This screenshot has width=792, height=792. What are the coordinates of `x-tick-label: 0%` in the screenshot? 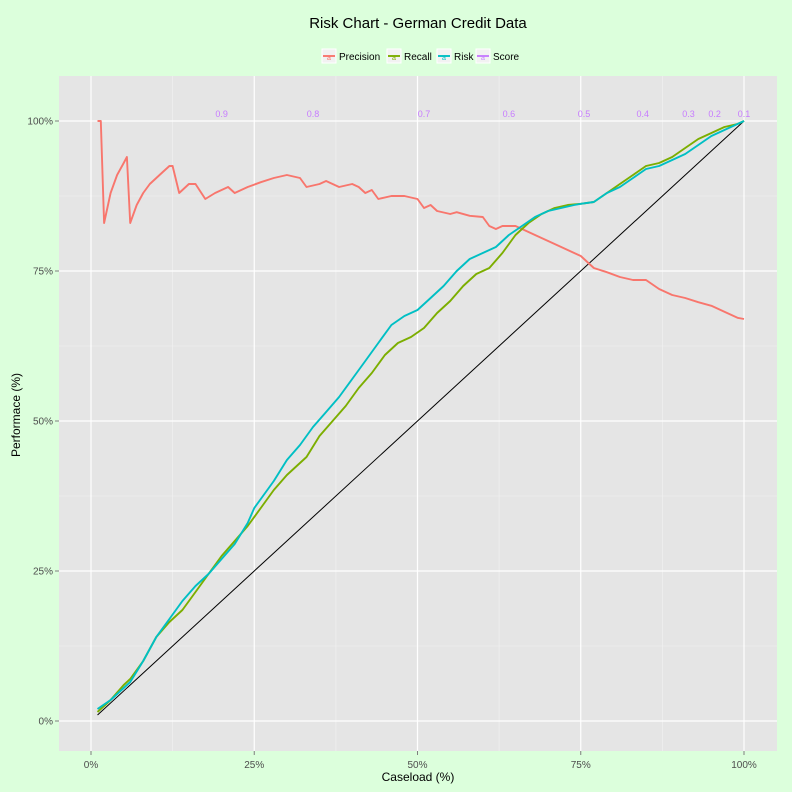 It's located at (91, 765).